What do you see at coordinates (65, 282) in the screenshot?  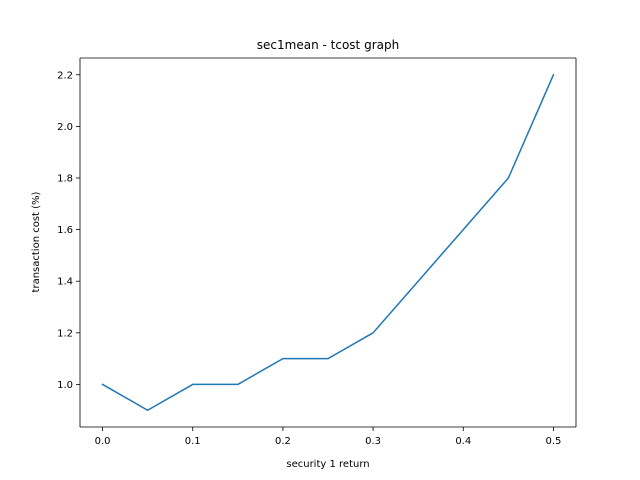 I see `y-tick-label: 1.4` at bounding box center [65, 282].